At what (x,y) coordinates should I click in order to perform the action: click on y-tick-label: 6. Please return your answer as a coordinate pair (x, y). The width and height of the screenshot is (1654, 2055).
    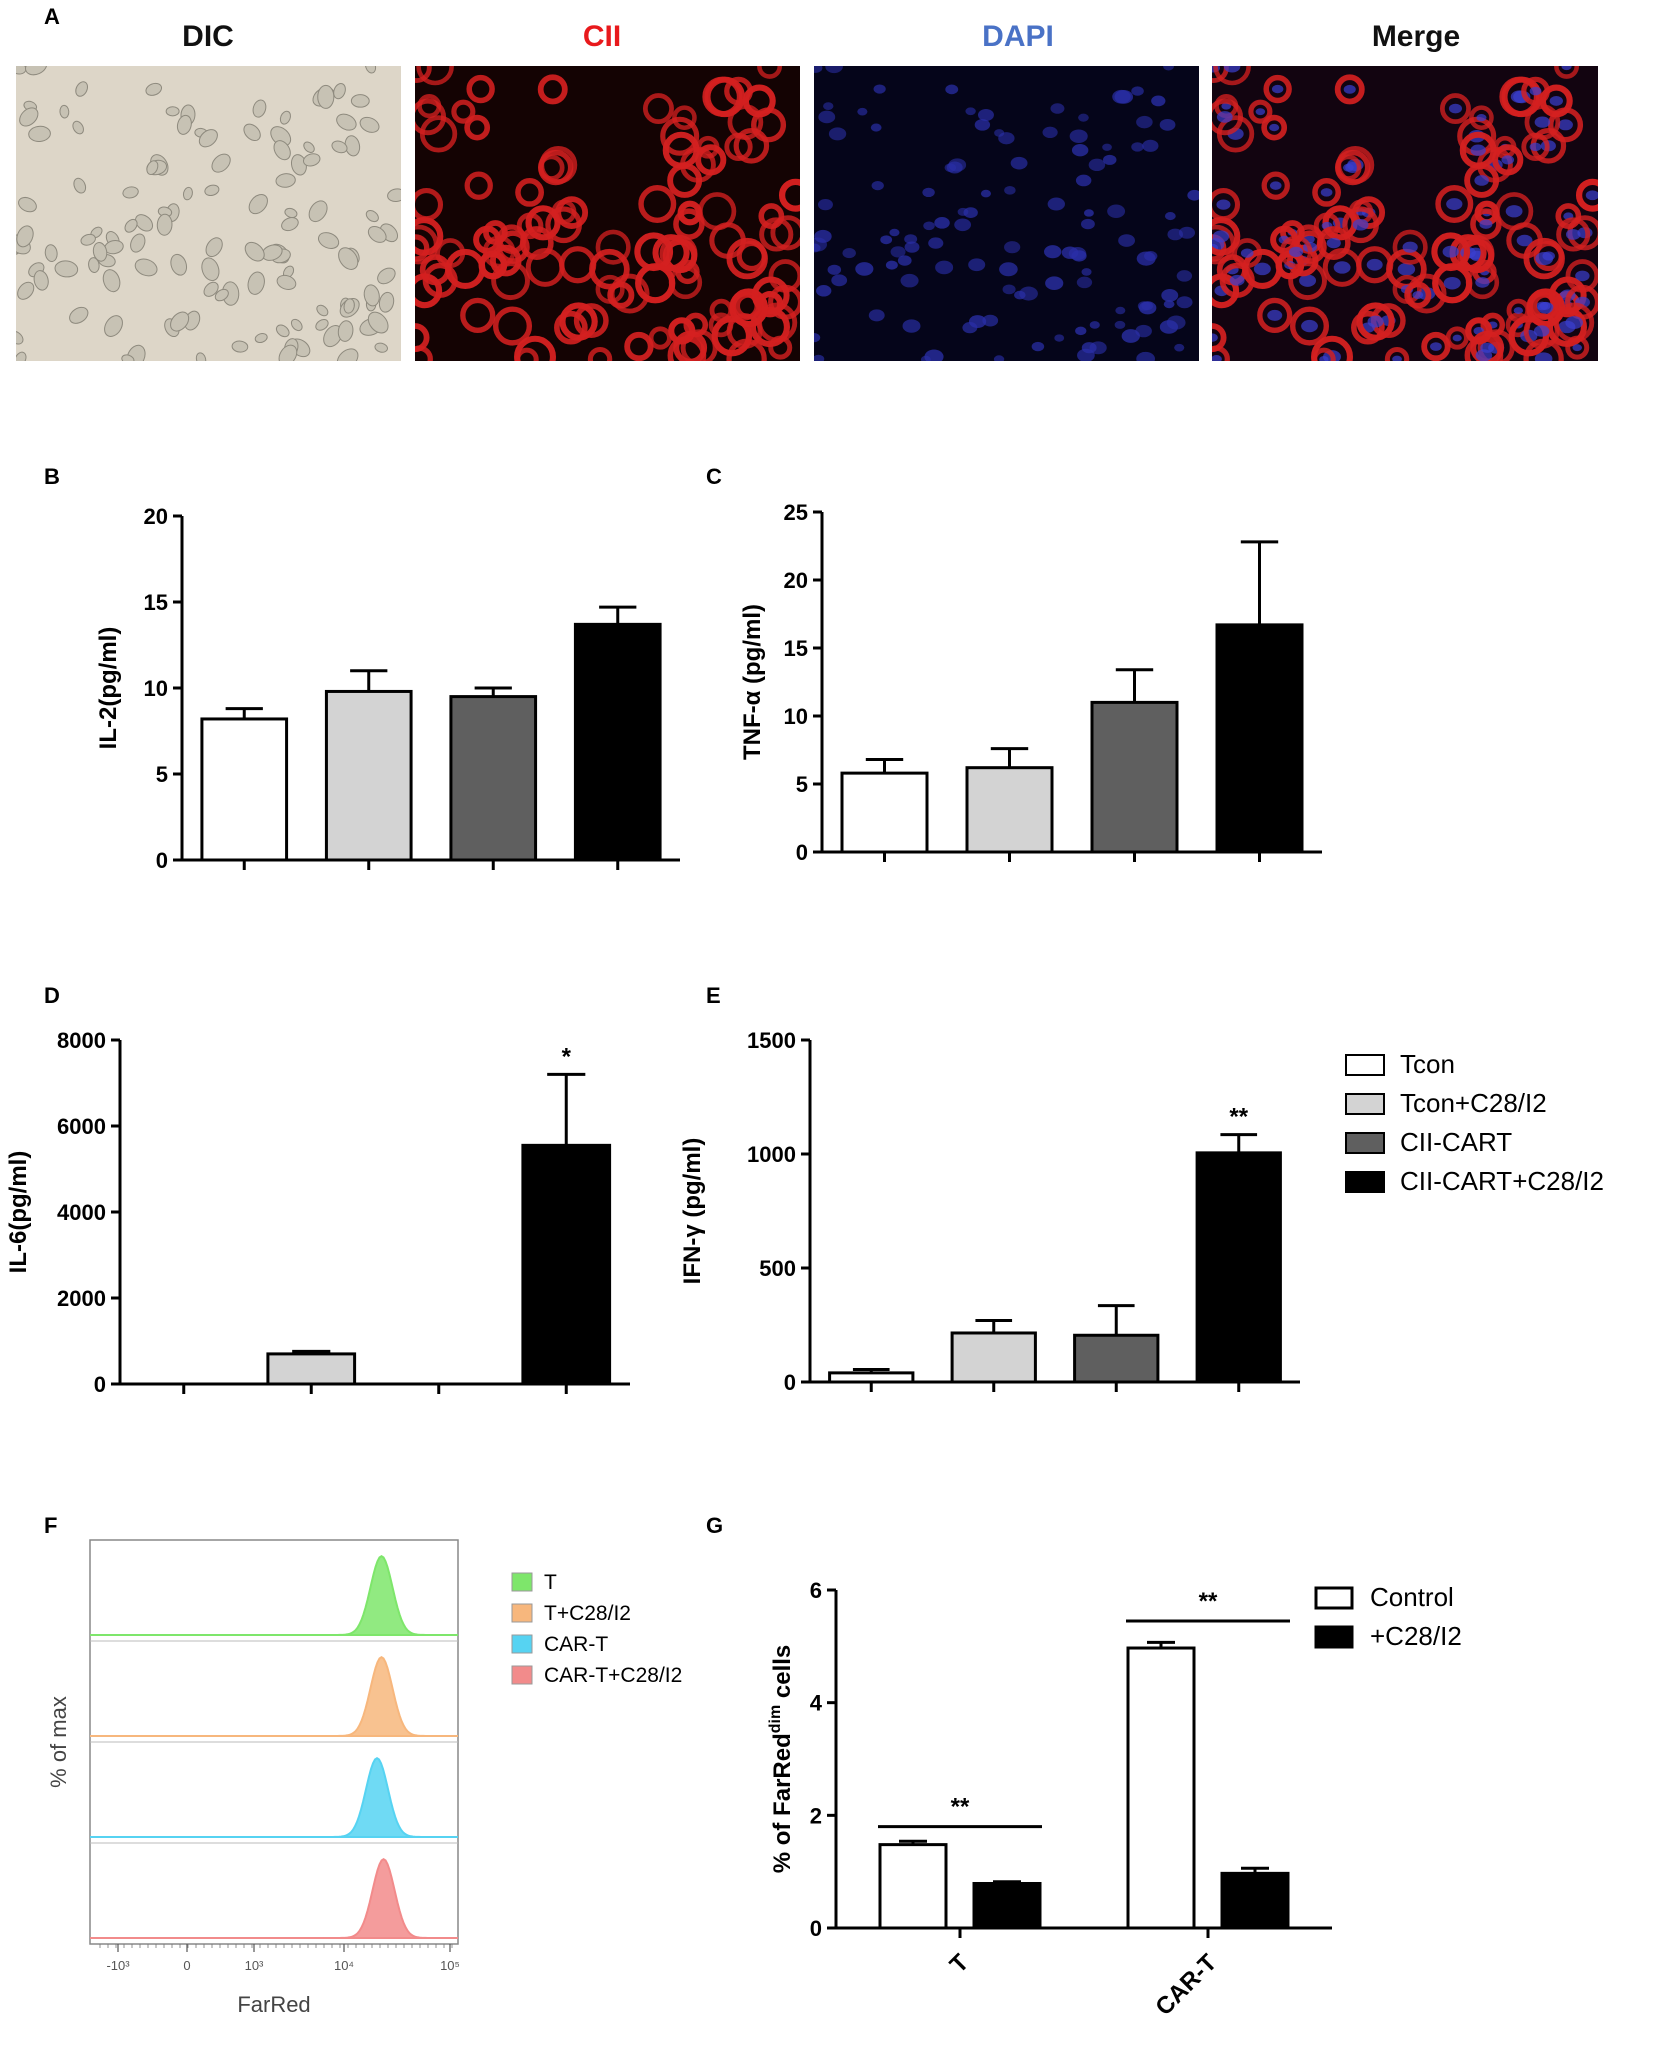
    Looking at the image, I should click on (816, 1590).